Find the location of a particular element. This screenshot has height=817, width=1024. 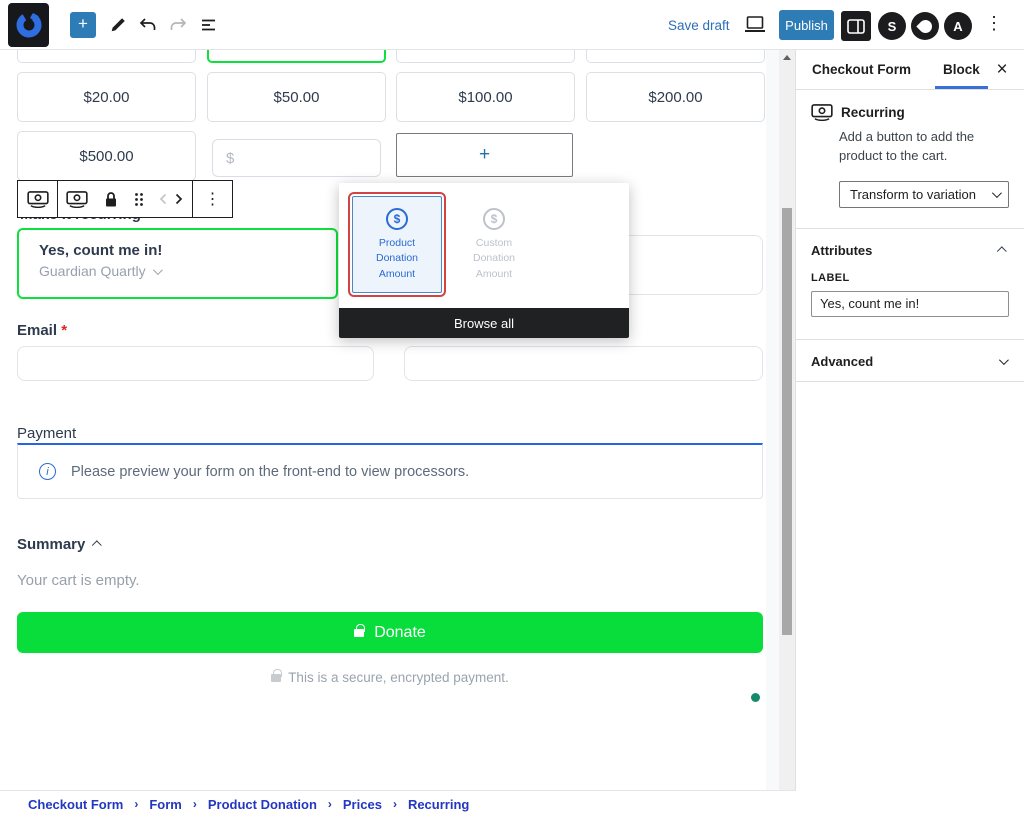

scrollbar-thumb is located at coordinates (787, 421).